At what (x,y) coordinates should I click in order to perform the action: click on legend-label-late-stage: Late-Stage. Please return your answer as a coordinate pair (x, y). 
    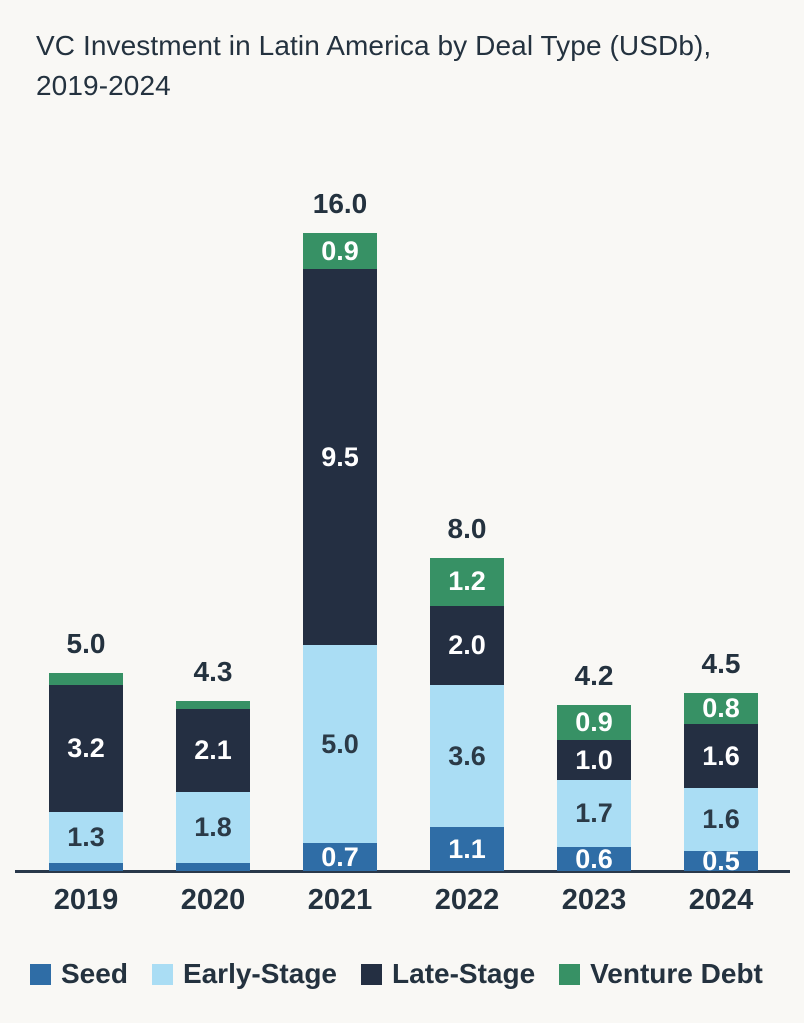
    Looking at the image, I should click on (464, 973).